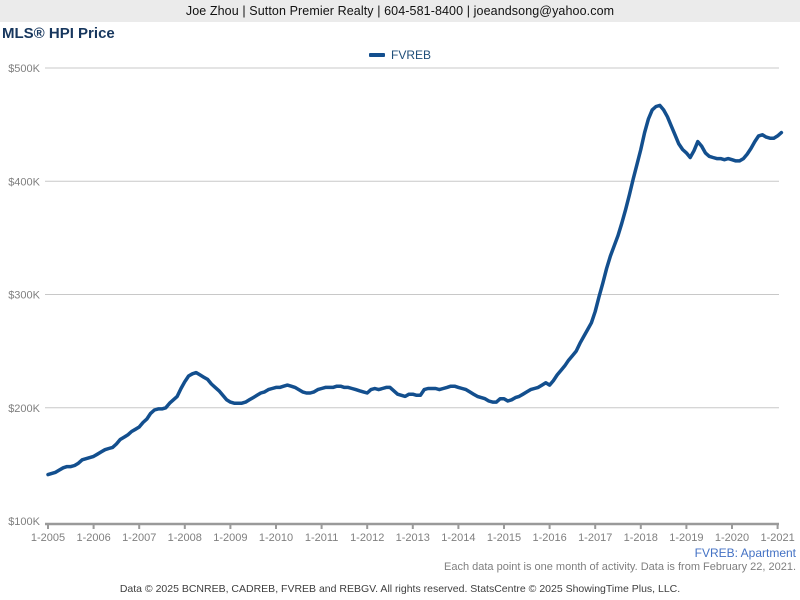 This screenshot has height=600, width=800. I want to click on y-axis-label: $100K, so click(24, 522).